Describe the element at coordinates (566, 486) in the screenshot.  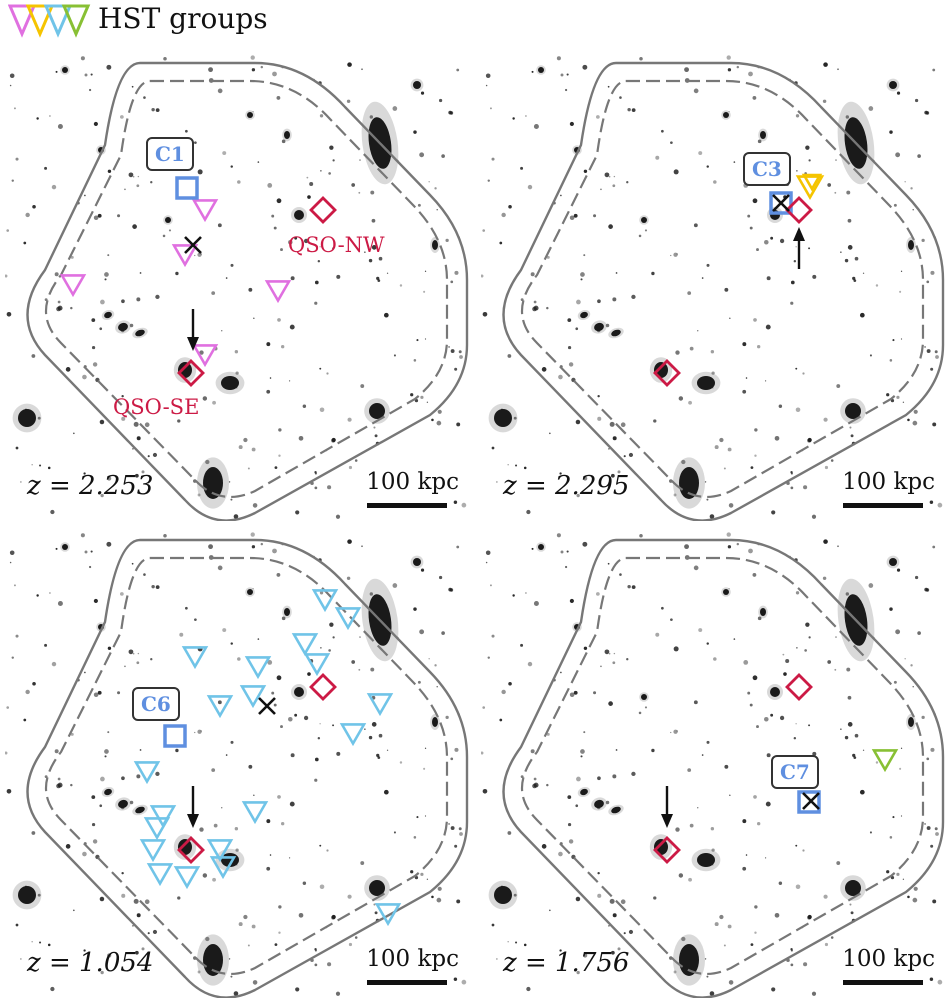
I see `redshift-label: z = 2.295` at that location.